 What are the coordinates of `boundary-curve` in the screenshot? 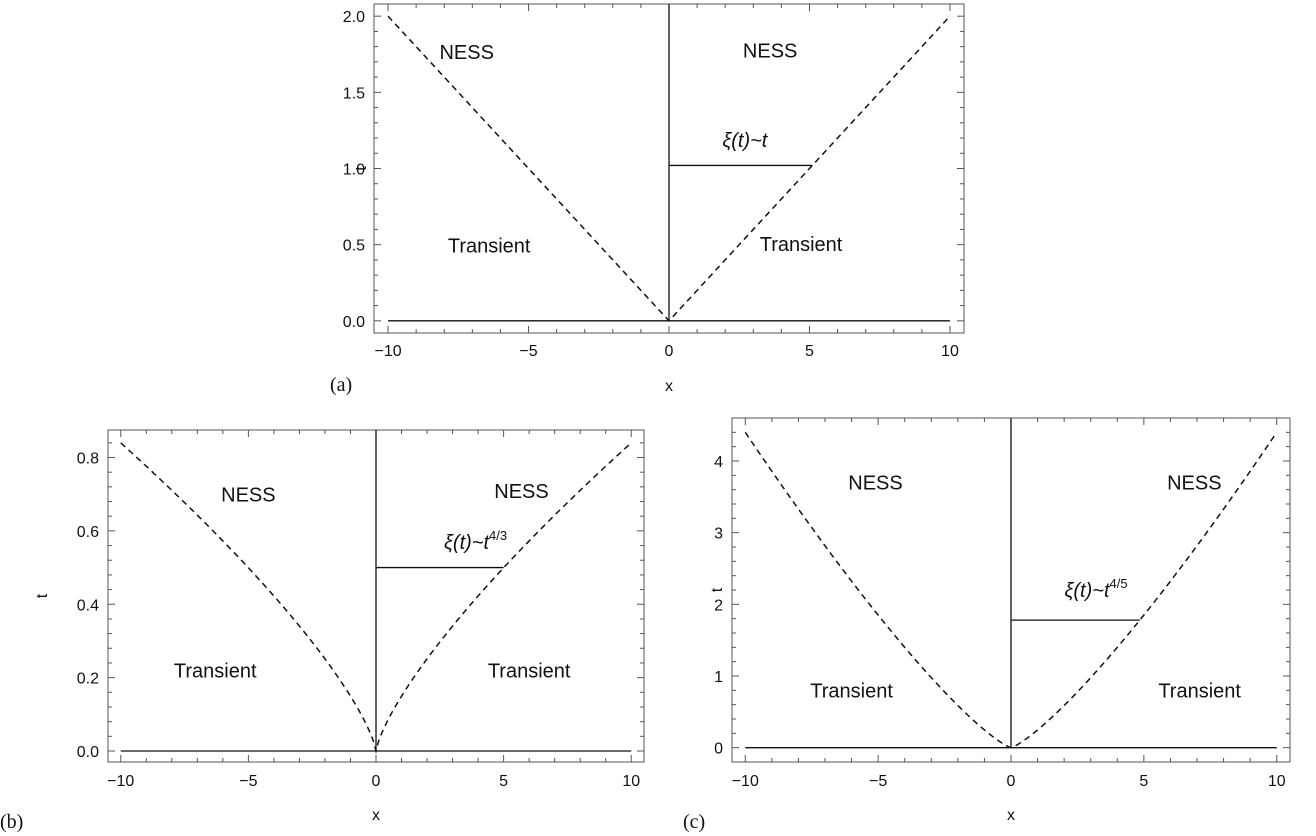 It's located at (376, 598).